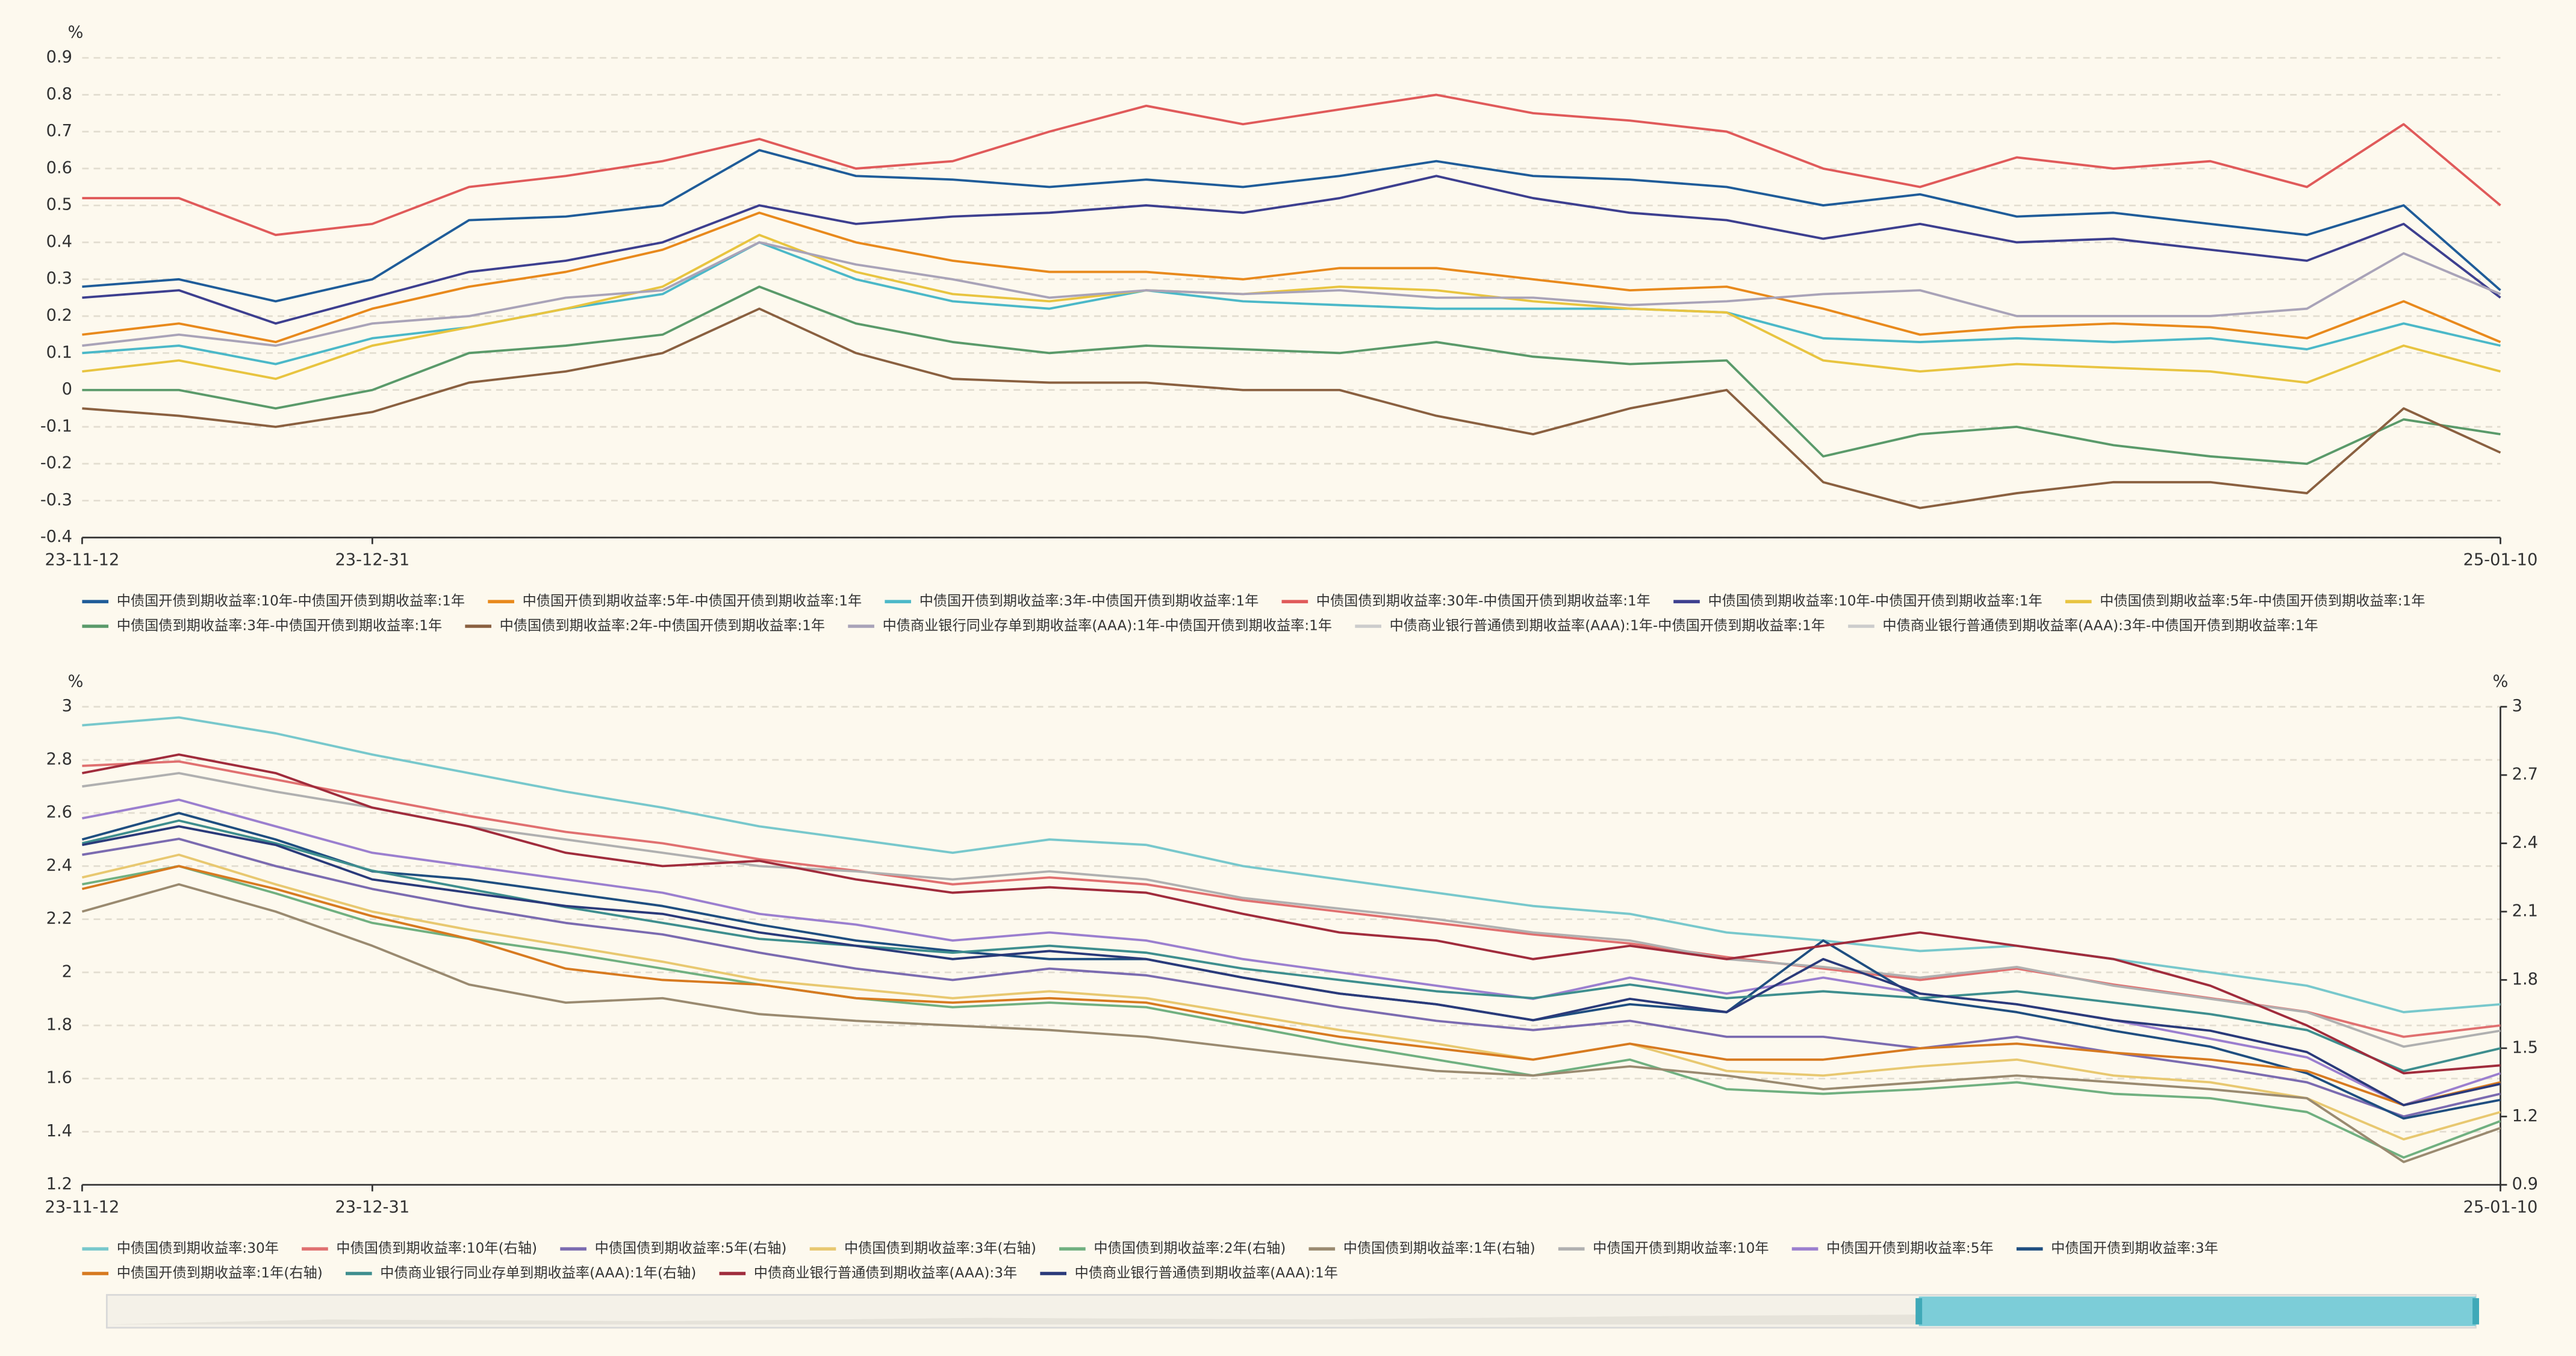  I want to click on legend-item: 中债国开债到期收益率:1年(右轴), so click(203, 1273).